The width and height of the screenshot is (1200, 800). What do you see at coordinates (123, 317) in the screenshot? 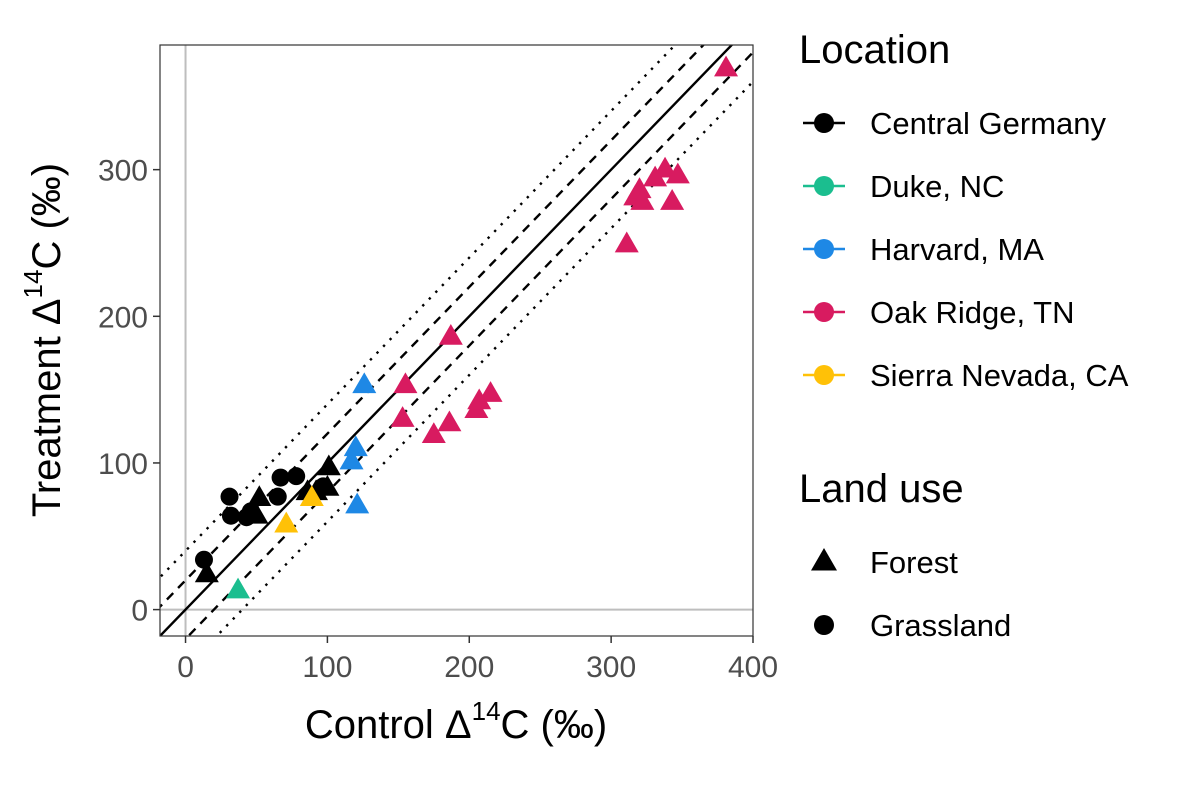
I see `y-tick-label: 200` at bounding box center [123, 317].